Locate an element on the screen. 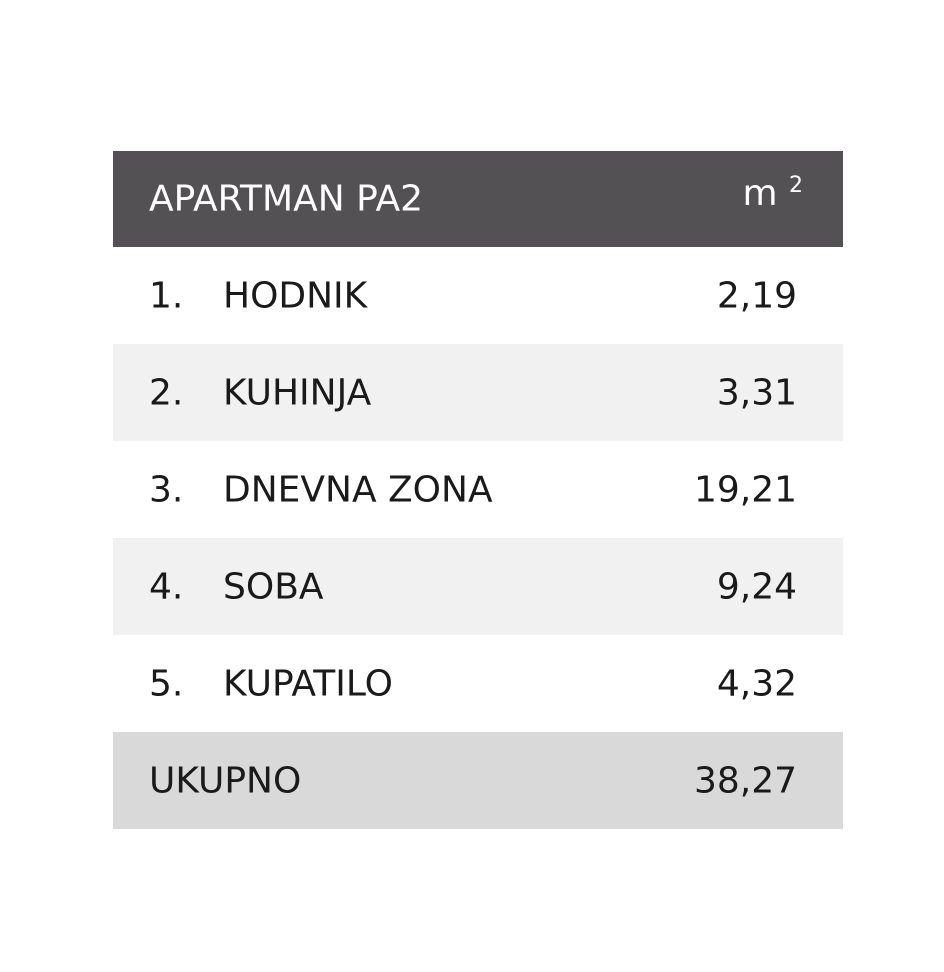 The height and width of the screenshot is (972, 944). room-name: KUHINJA is located at coordinates (297, 392).